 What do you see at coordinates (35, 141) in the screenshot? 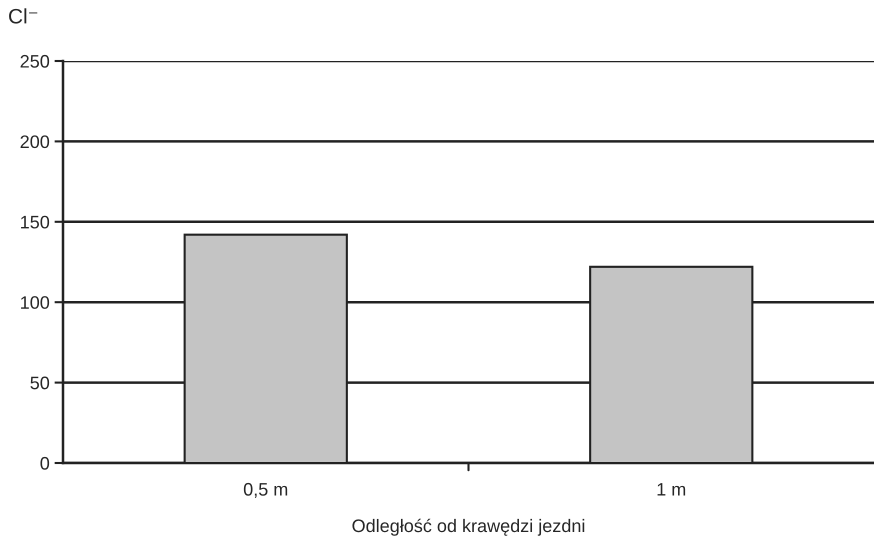
I see `y-tick-label: 200` at bounding box center [35, 141].